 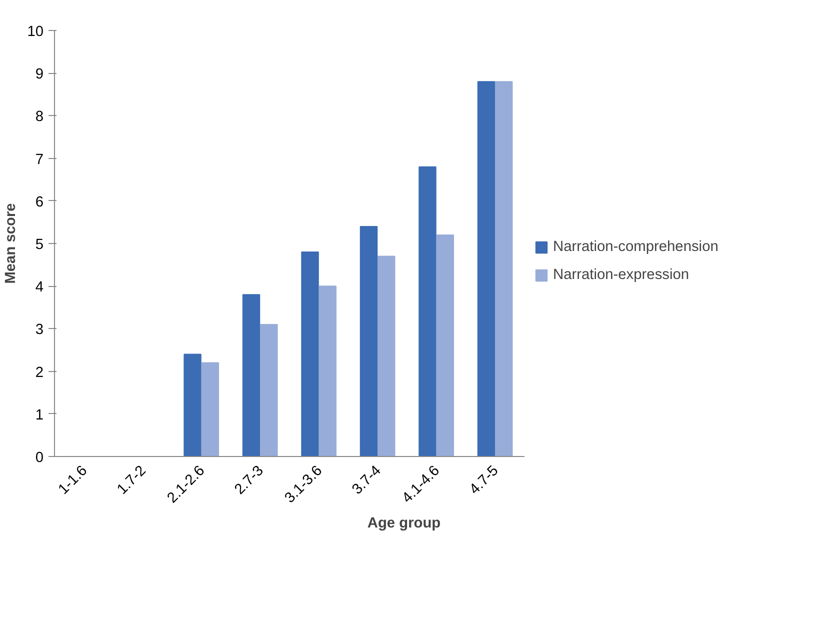 What do you see at coordinates (39, 245) in the screenshot?
I see `y-tick-label: 5` at bounding box center [39, 245].